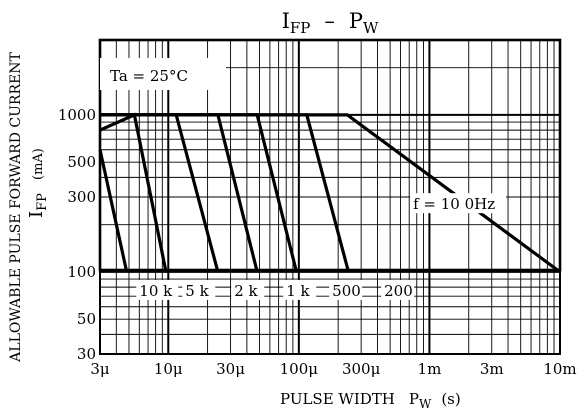 Image resolution: width=580 pixels, height=414 pixels. I want to click on line-label: 10 k, so click(156, 291).